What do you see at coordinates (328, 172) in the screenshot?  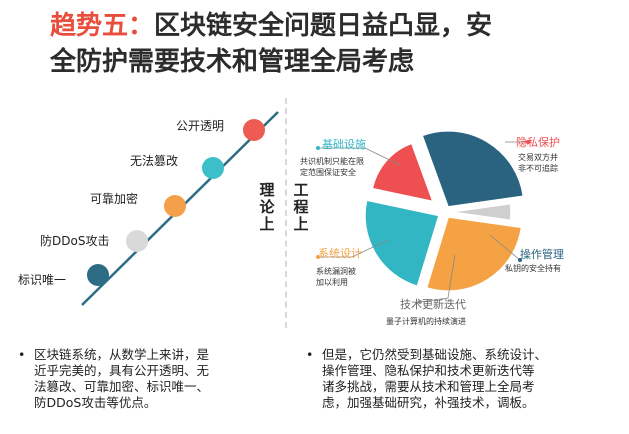 I see `segment-desc-infrastructure-2: 定范围保证安全` at bounding box center [328, 172].